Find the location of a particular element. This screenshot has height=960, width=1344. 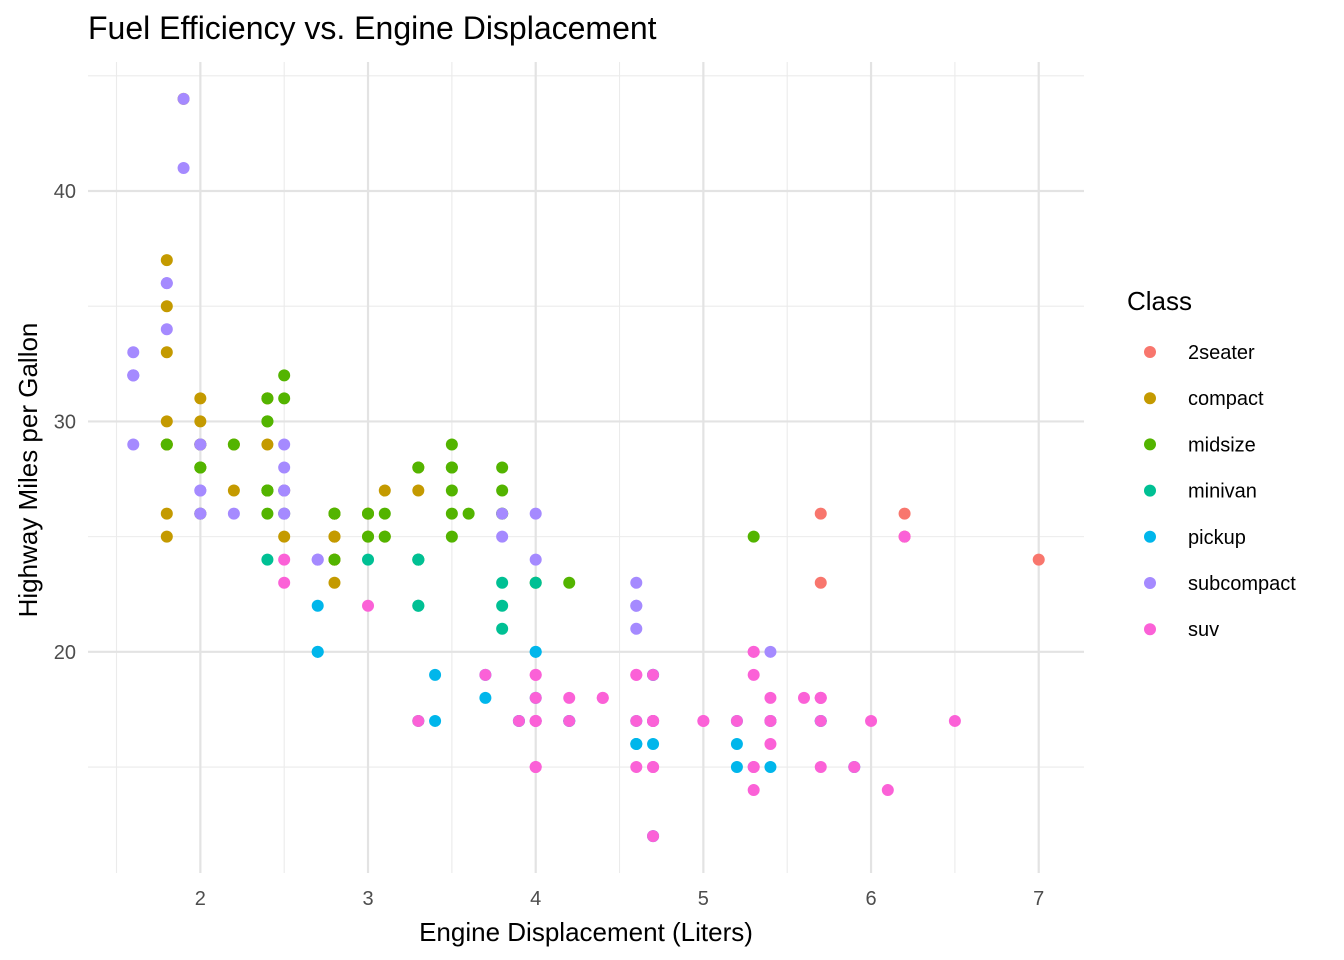

legend-label-midsize: midsize is located at coordinates (1222, 445).